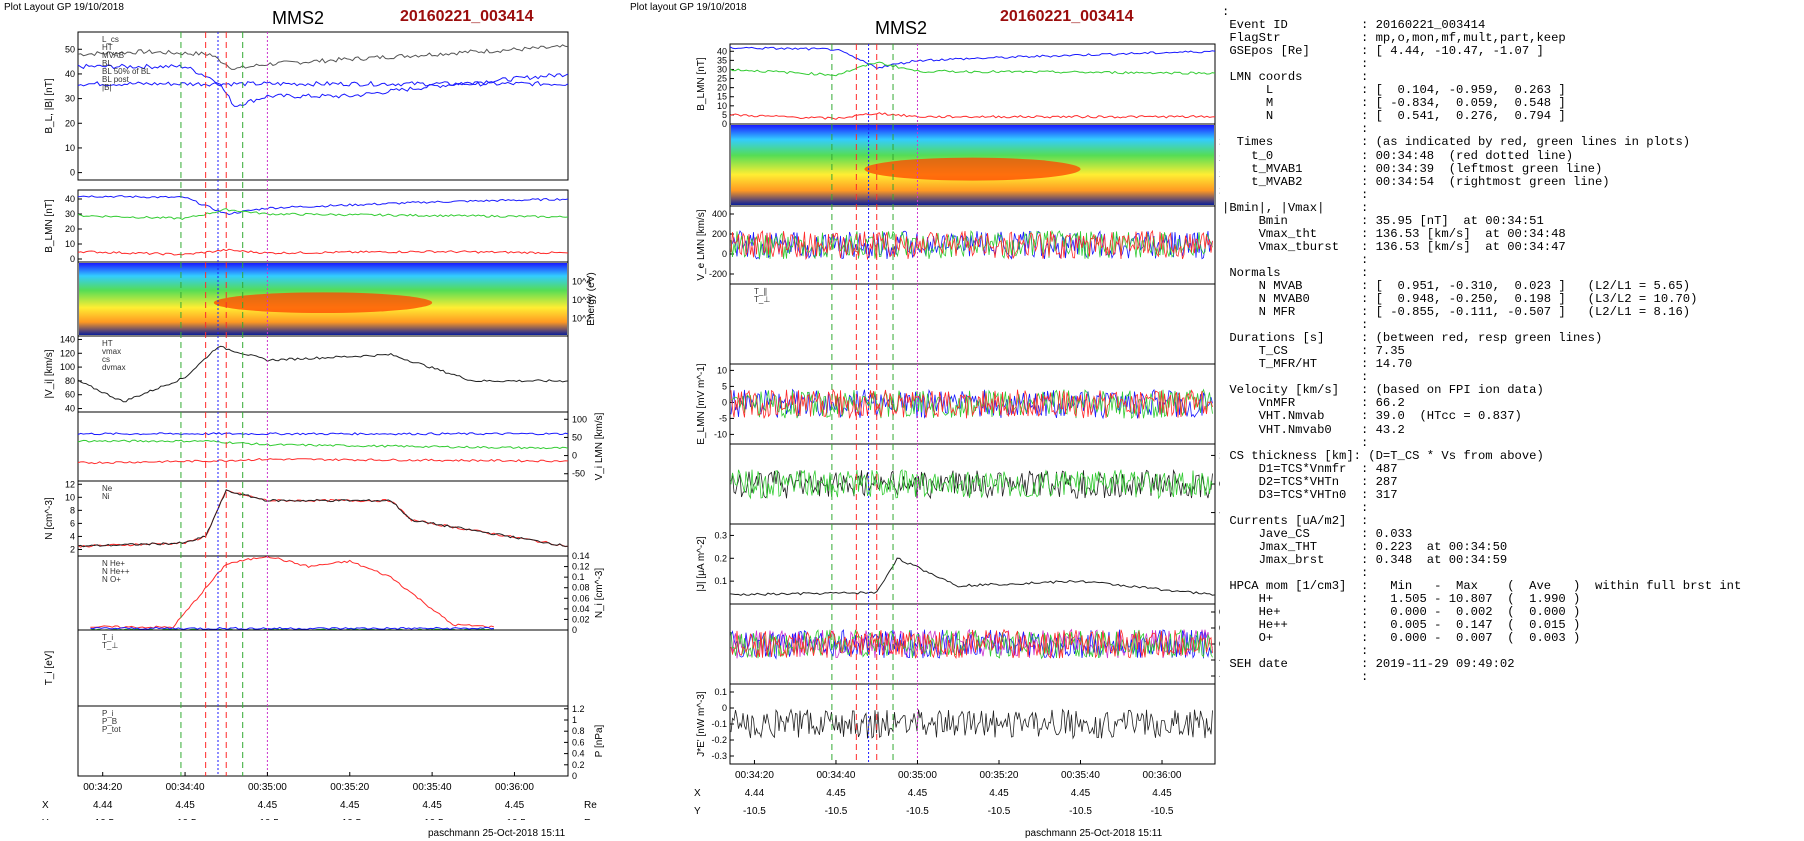 Image resolution: width=1804 pixels, height=841 pixels. I want to click on y-tick-label: 100, so click(579, 419).